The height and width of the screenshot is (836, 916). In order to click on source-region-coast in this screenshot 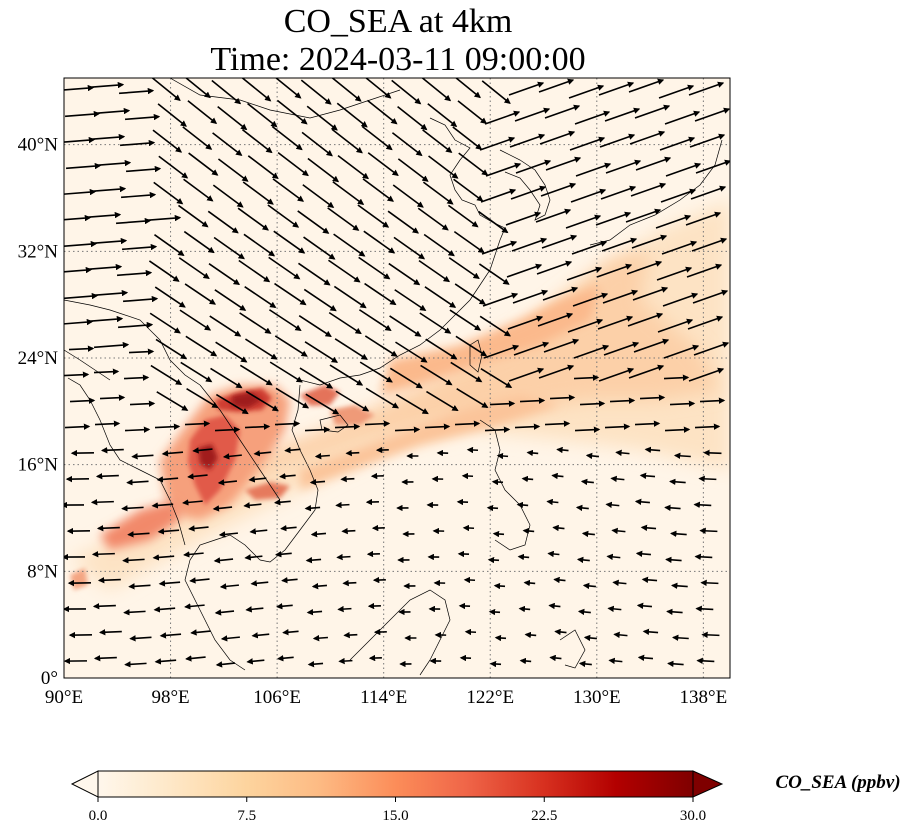, I will do `click(320, 395)`.